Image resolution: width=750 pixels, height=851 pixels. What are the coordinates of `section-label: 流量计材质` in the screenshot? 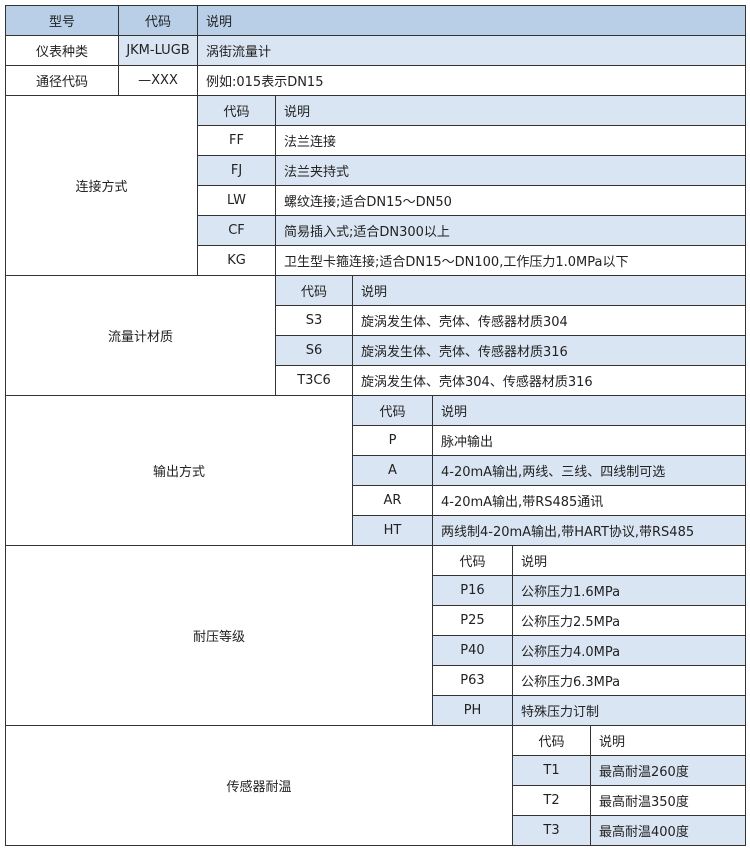 It's located at (140, 335).